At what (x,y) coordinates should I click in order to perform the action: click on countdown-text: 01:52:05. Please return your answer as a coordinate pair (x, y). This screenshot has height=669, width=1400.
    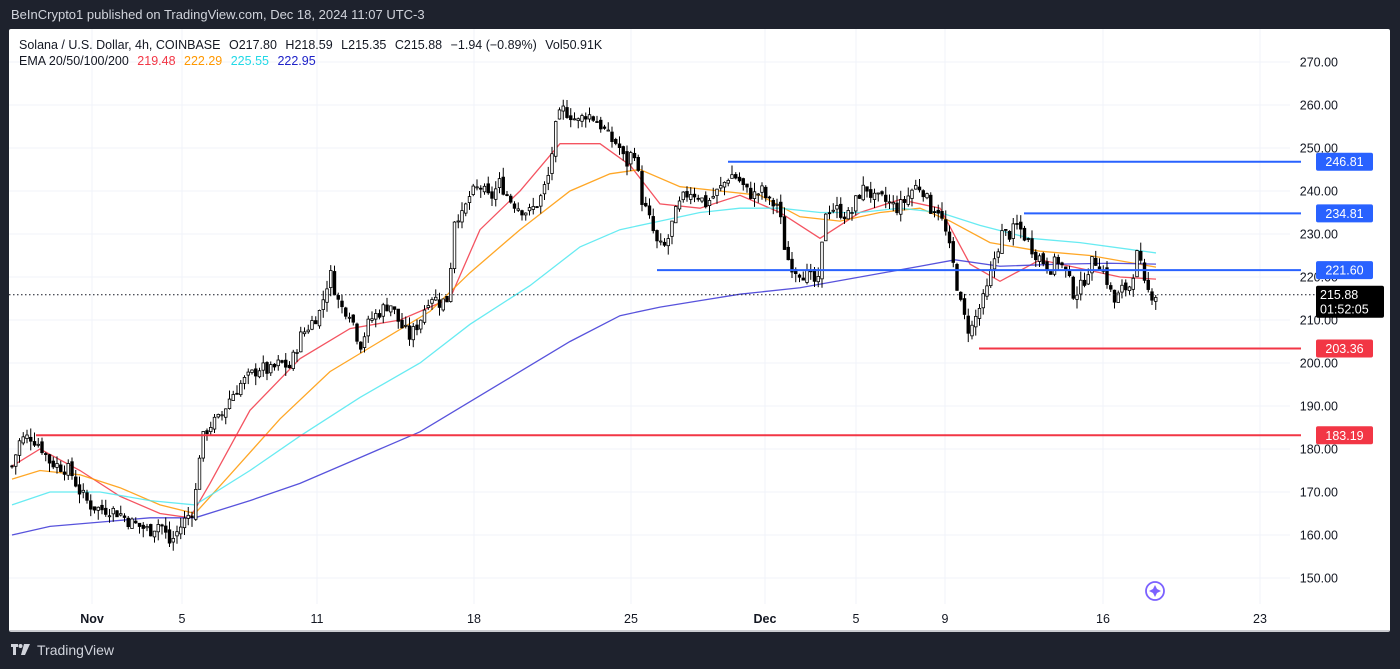
    Looking at the image, I should click on (1344, 310).